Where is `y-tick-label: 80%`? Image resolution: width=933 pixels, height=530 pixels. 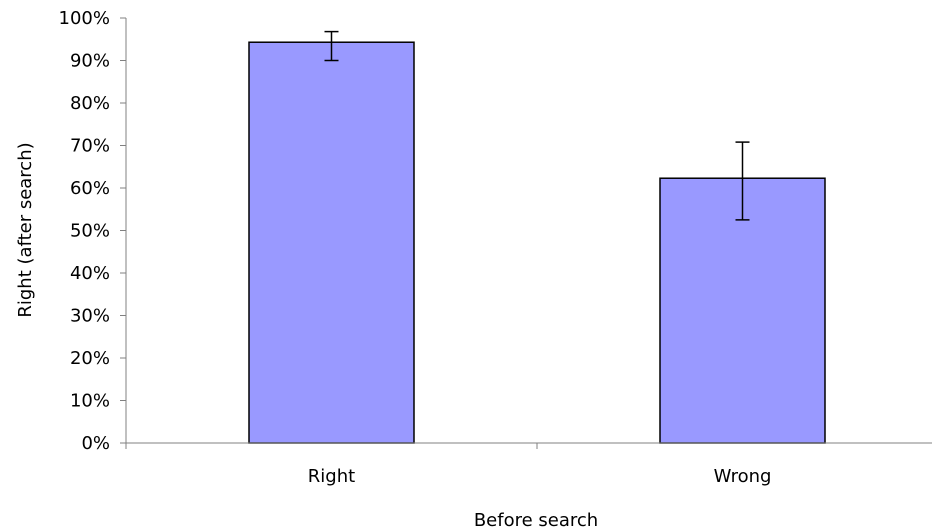
y-tick-label: 80% is located at coordinates (90, 103).